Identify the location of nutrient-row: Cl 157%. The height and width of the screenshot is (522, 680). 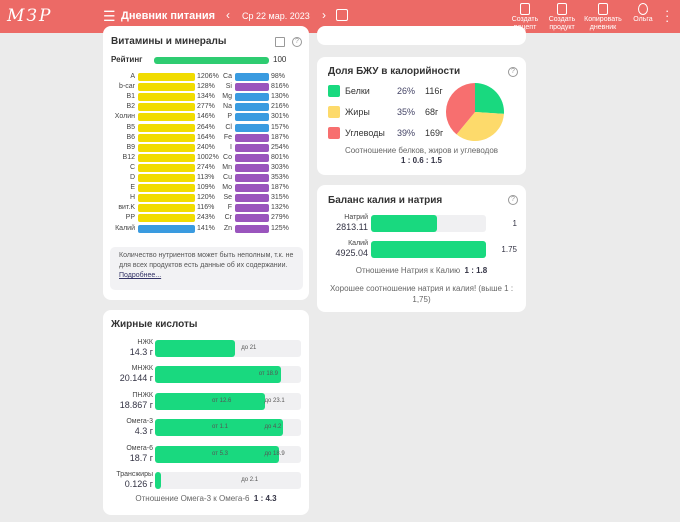
(247, 128).